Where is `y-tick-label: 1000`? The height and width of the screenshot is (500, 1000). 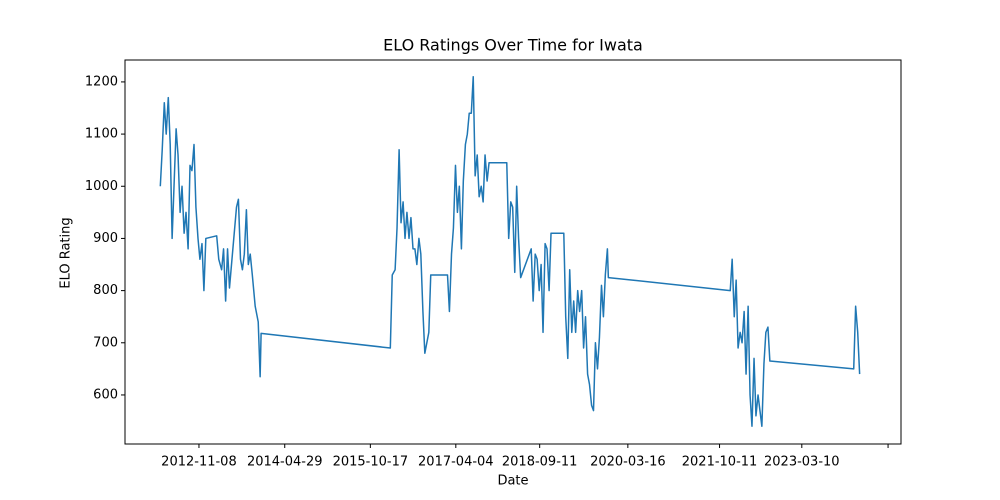 y-tick-label: 1000 is located at coordinates (101, 186).